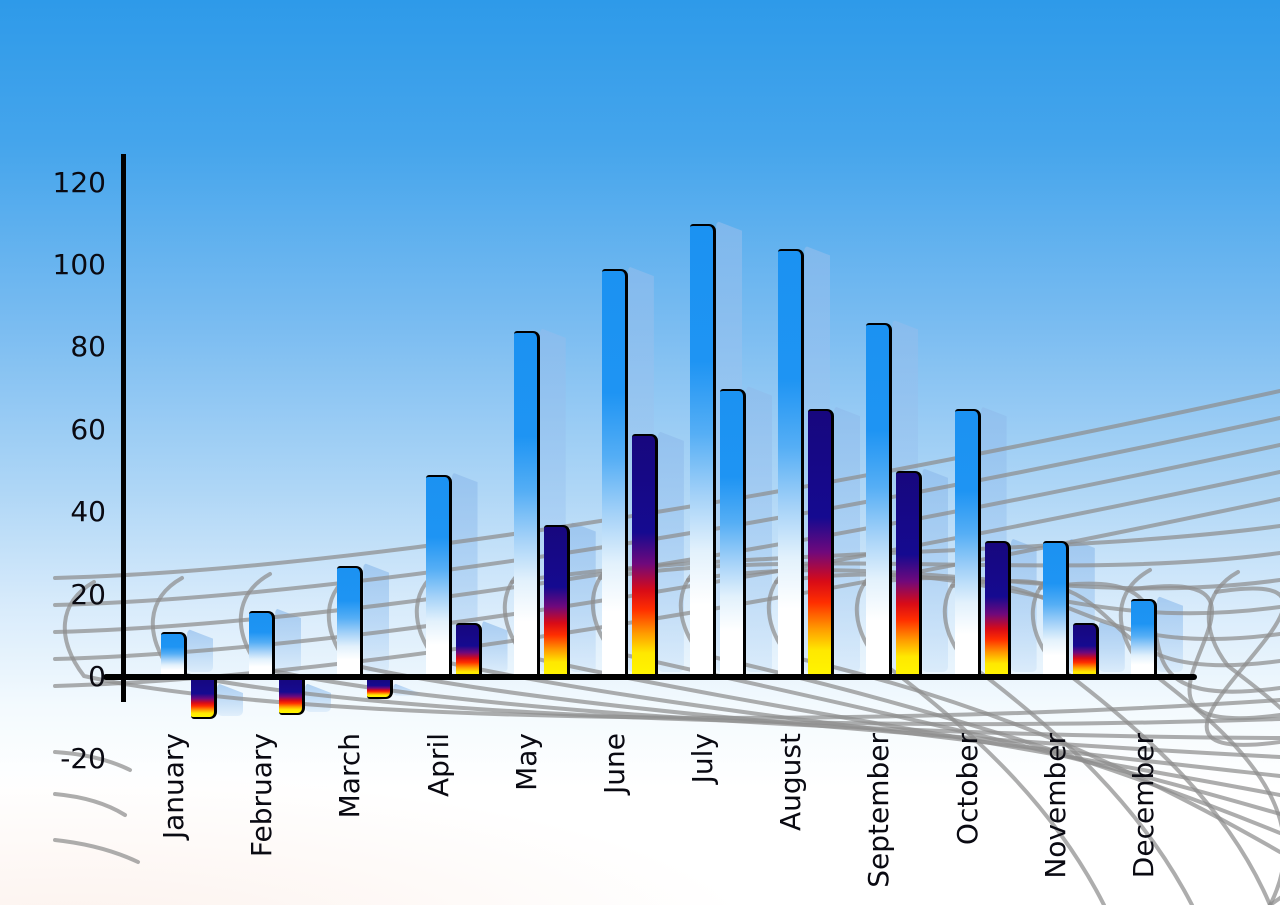  What do you see at coordinates (88, 429) in the screenshot?
I see `y-tick-label-60: 60` at bounding box center [88, 429].